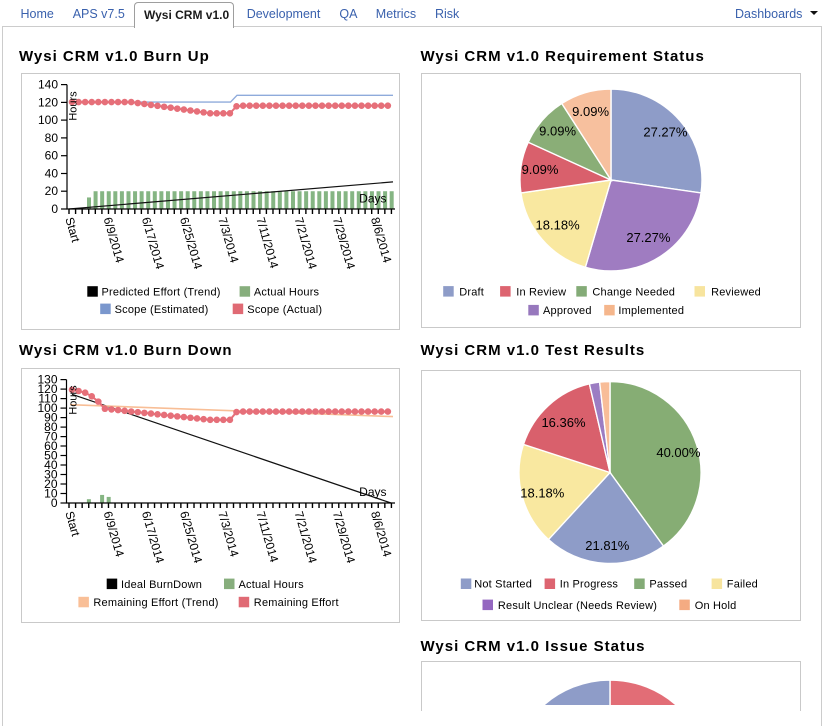 This screenshot has width=823, height=726. Describe the element at coordinates (633, 292) in the screenshot. I see `svg-text: Change Needed` at that location.